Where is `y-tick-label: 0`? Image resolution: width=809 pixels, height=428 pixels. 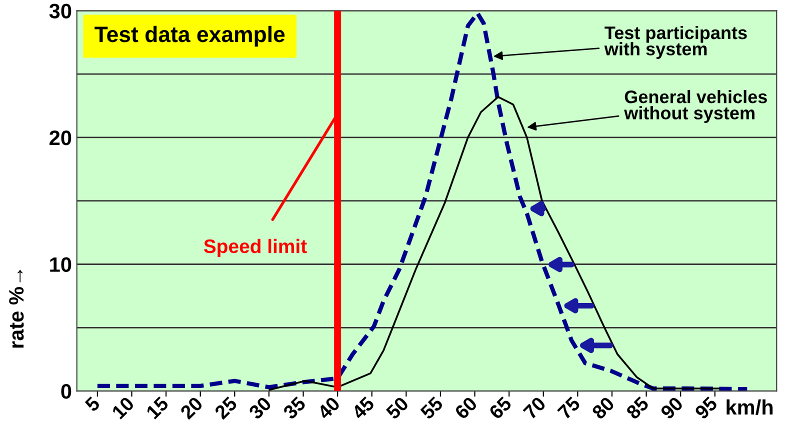 y-tick-label: 0 is located at coordinates (66, 391).